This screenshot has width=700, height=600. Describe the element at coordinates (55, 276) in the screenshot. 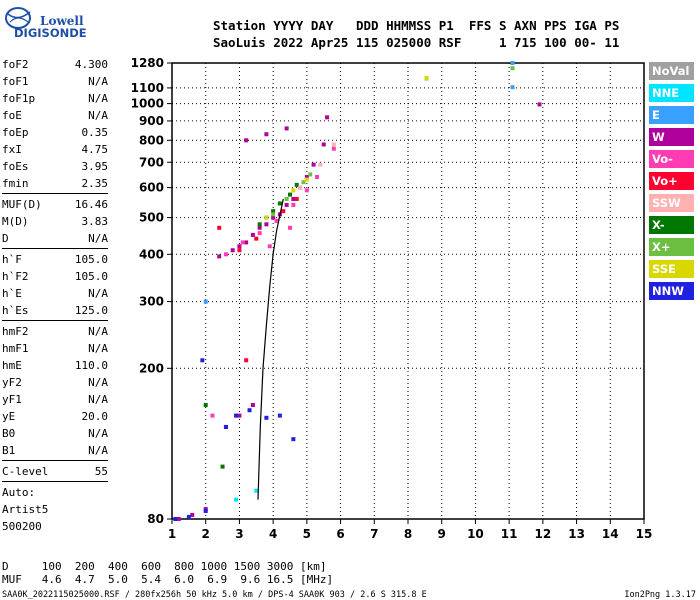

I see `param-row: h`F2 105.0` at that location.